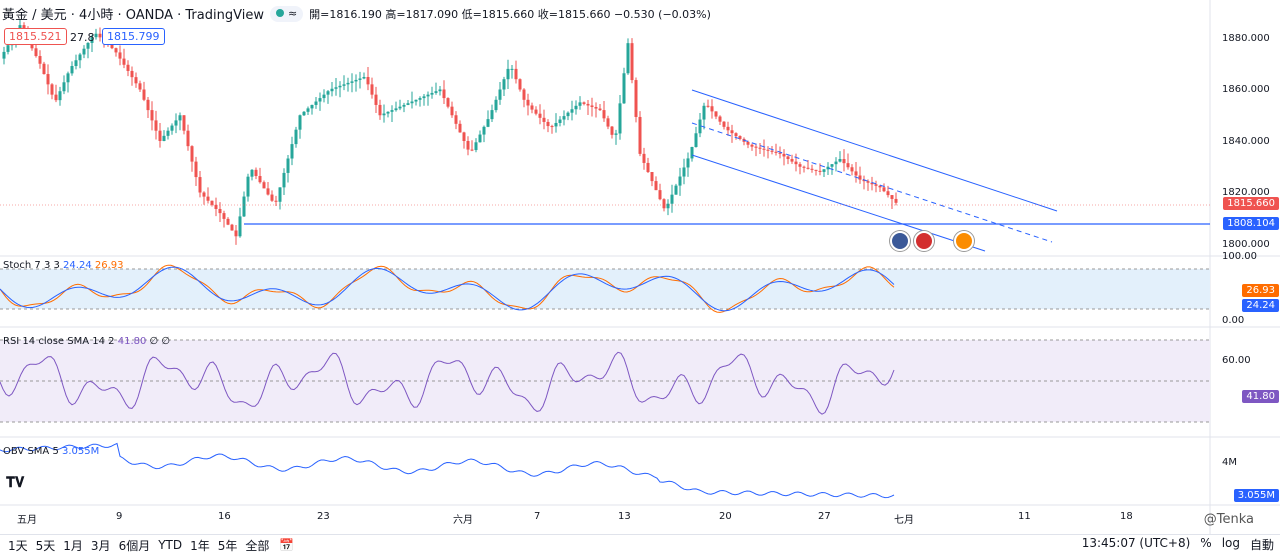  I want to click on rsi-value: 41.80, so click(132, 341).